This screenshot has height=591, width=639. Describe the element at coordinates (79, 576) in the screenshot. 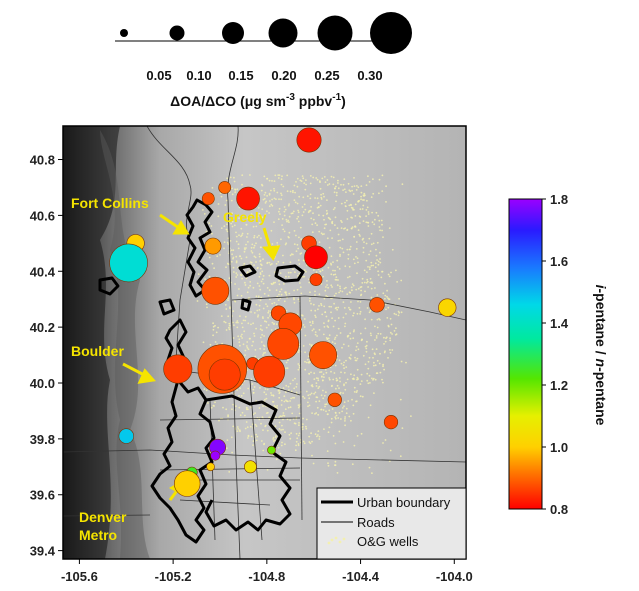

I see `x-tick-label: -105.6` at that location.